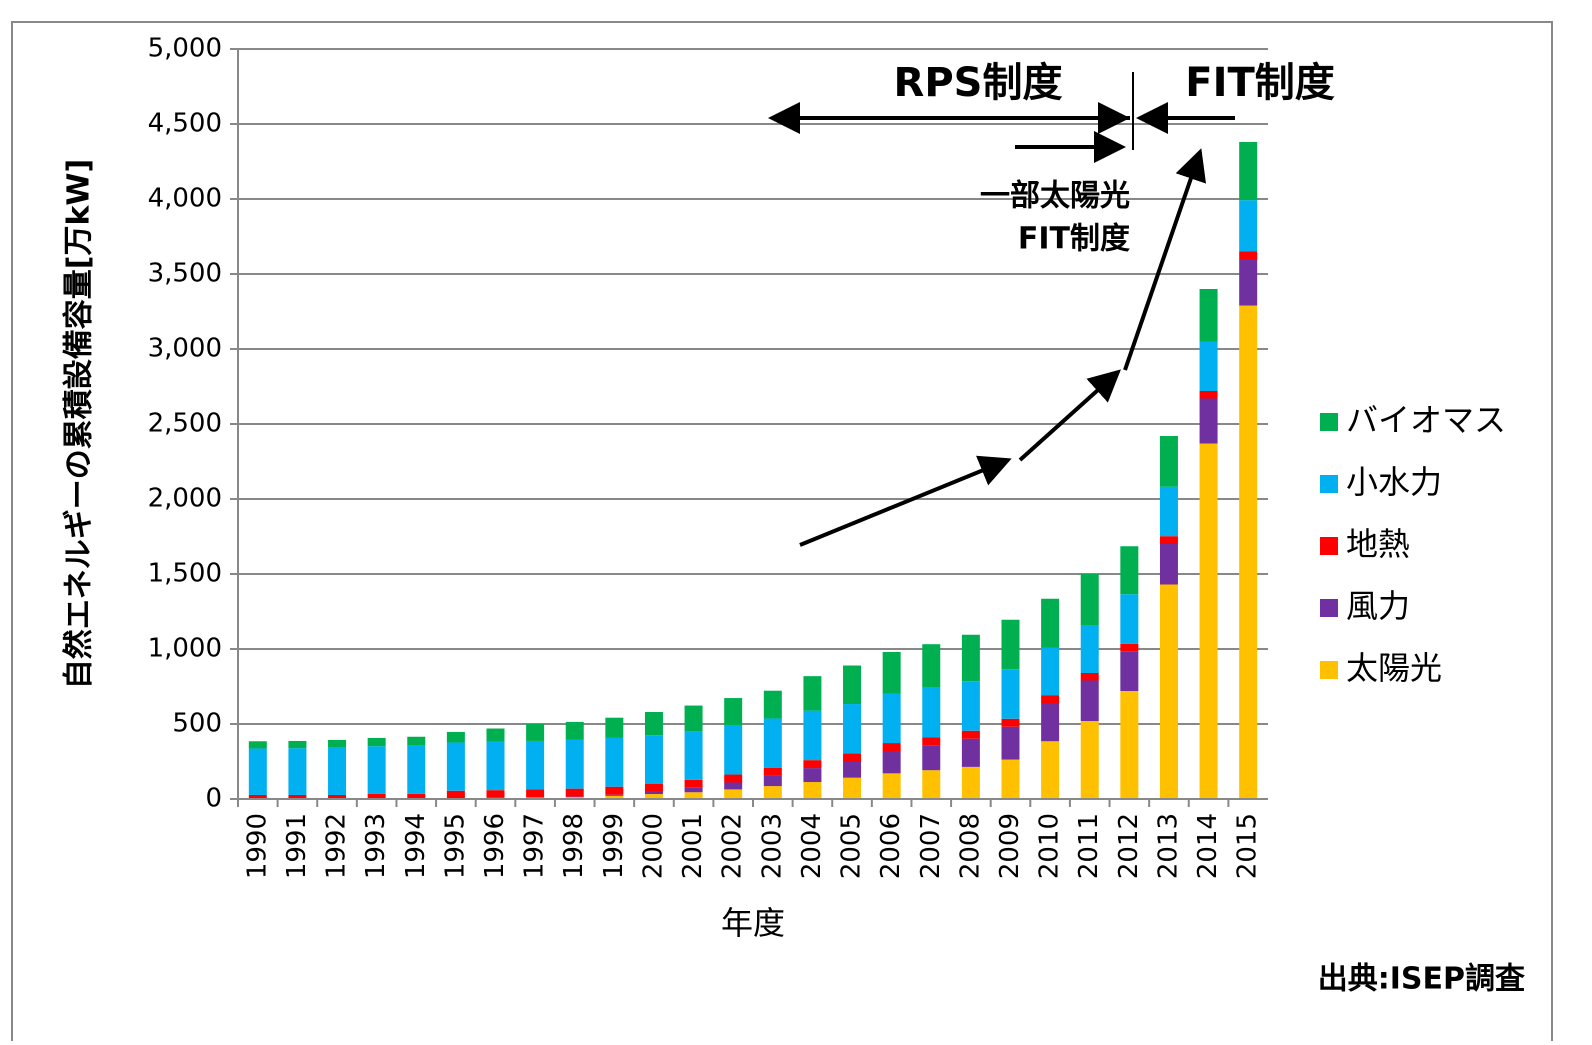  Describe the element at coordinates (337, 846) in the screenshot. I see `x-tick-label: 1992` at that location.